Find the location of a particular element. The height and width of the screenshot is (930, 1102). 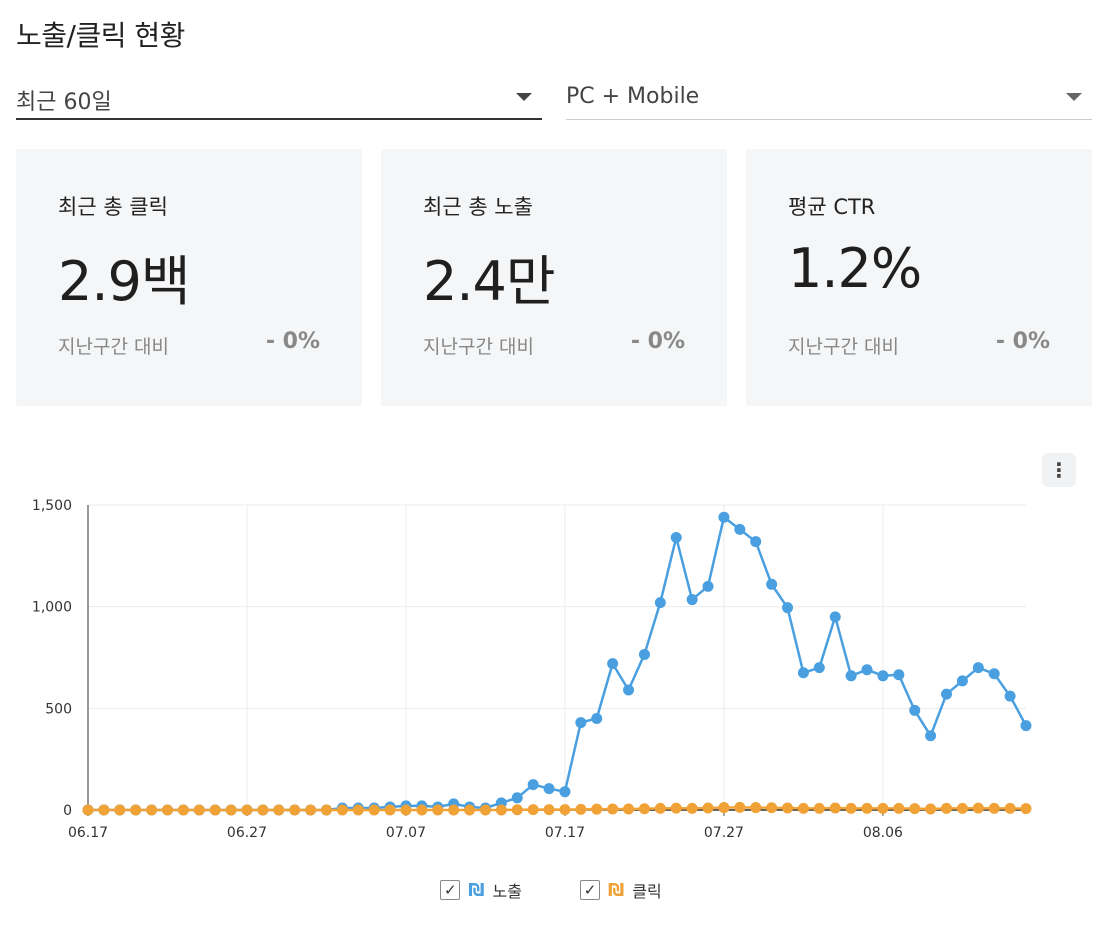

period-select-value: 최근 60일 is located at coordinates (64, 102).